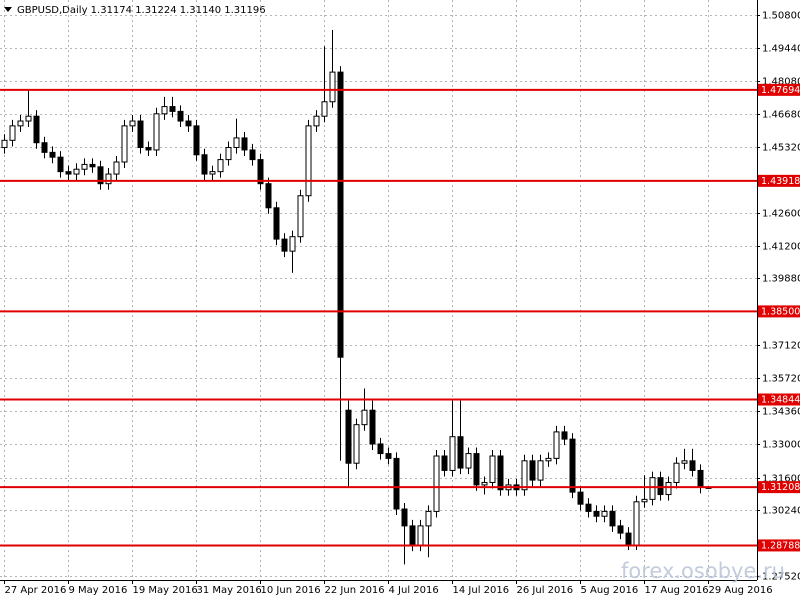 Image resolution: width=800 pixels, height=600 pixels. I want to click on y-tick-label: 1.31600, so click(781, 479).